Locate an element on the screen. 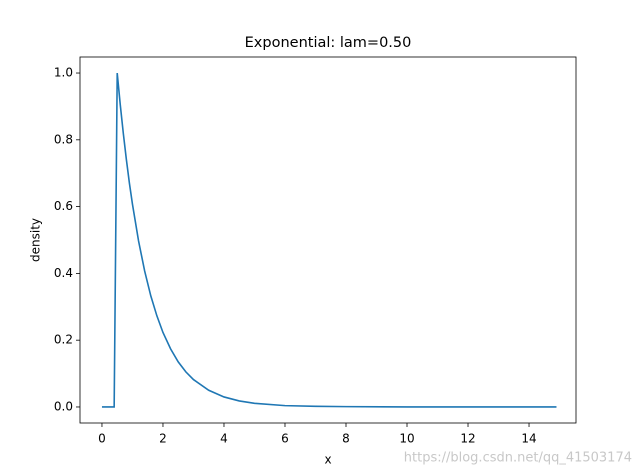 This screenshot has height=476, width=640. x-tick-label: 2 is located at coordinates (163, 439).